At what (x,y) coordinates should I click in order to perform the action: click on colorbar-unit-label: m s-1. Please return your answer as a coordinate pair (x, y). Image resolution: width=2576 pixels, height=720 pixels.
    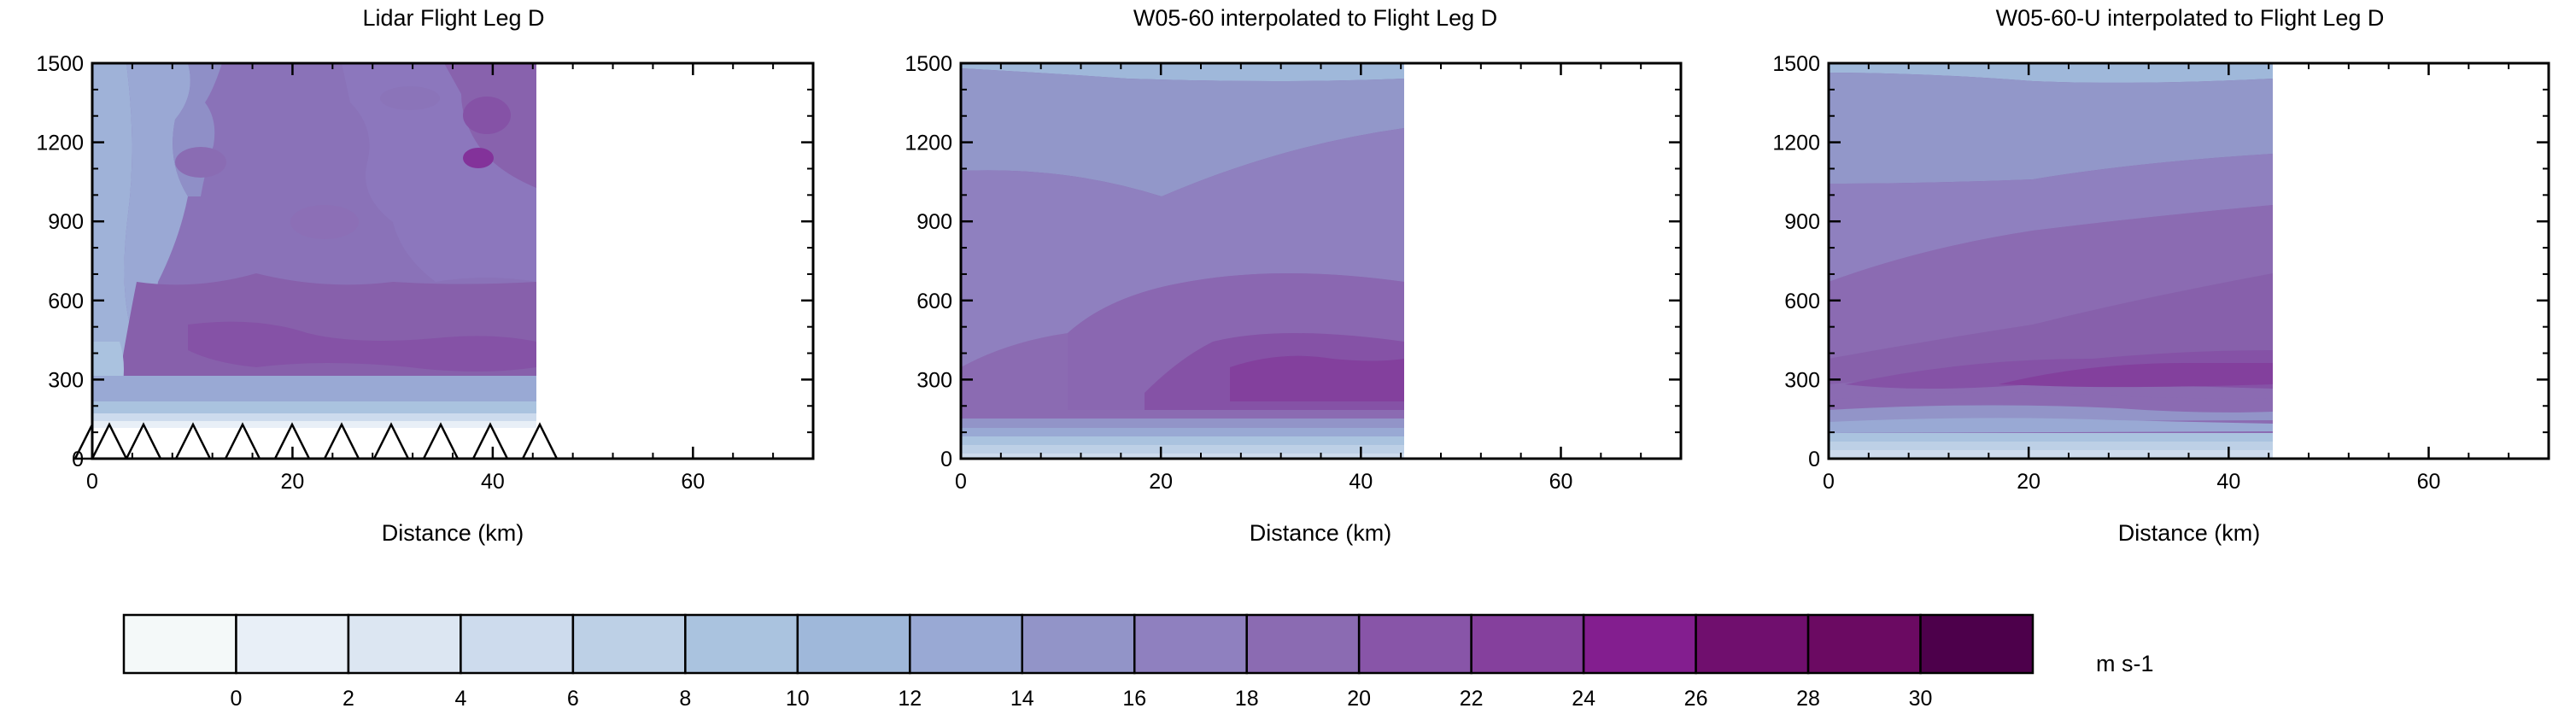
    Looking at the image, I should click on (2125, 664).